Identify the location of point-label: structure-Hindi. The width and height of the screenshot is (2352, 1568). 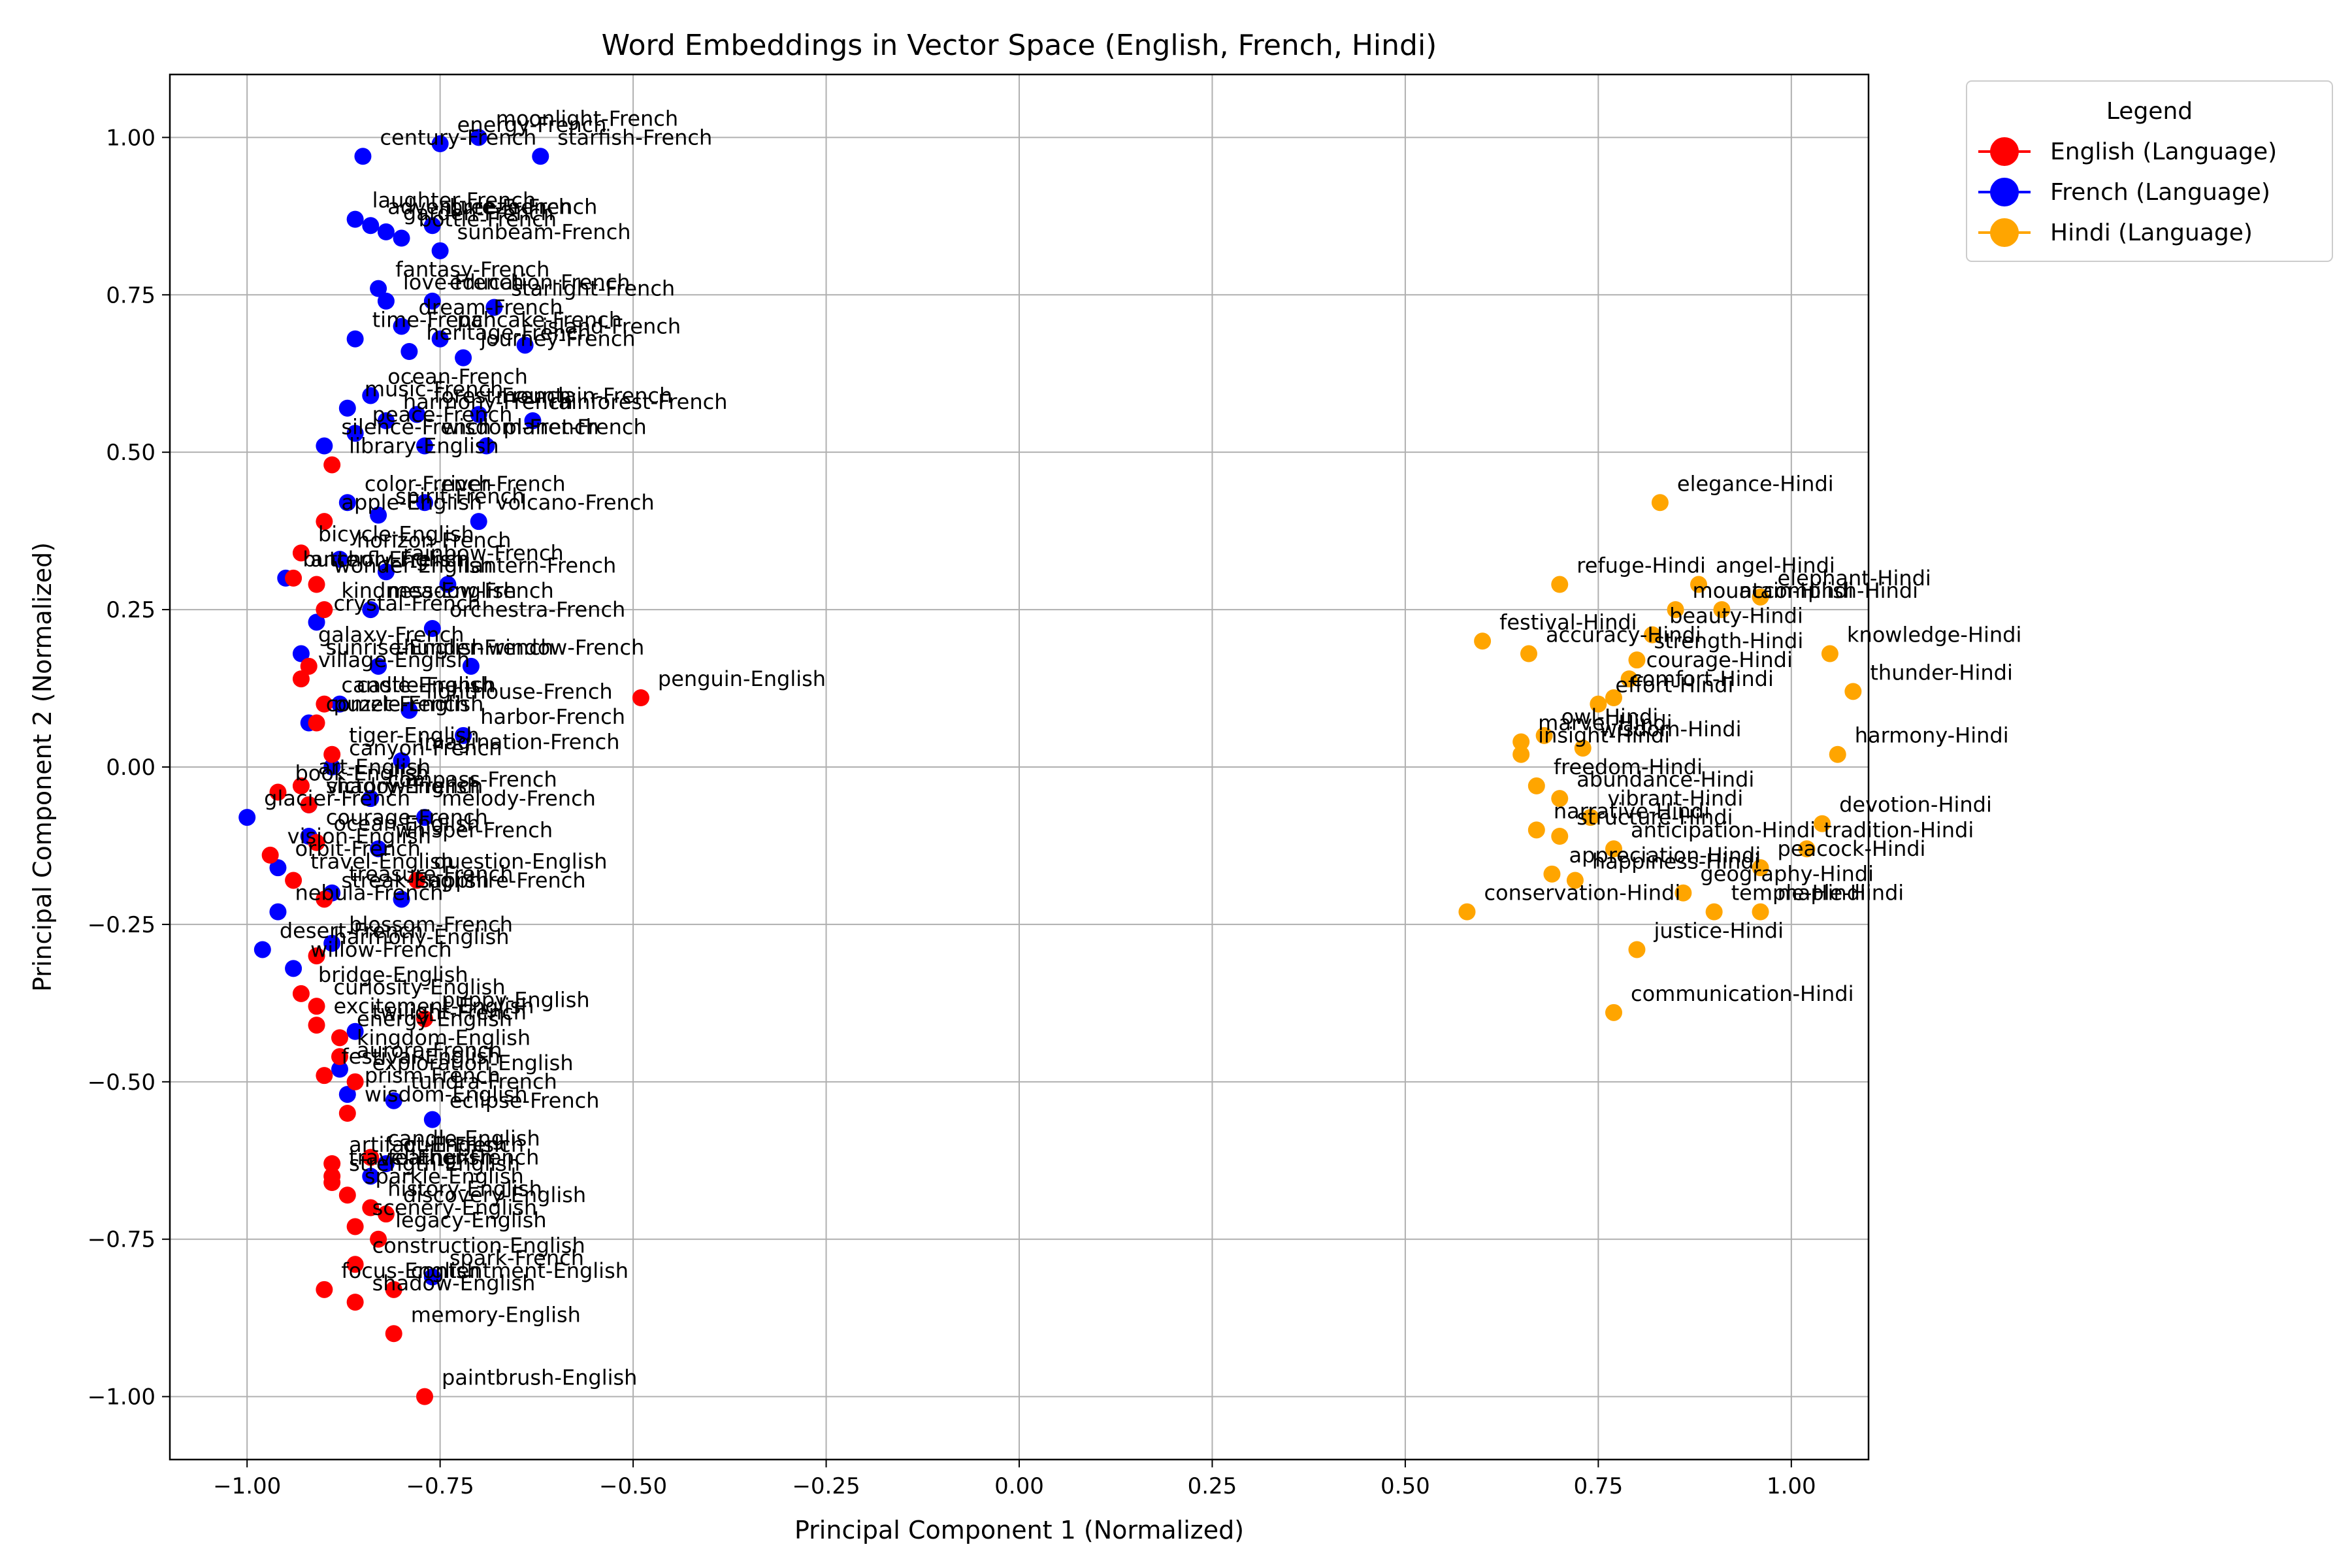
(1654, 817).